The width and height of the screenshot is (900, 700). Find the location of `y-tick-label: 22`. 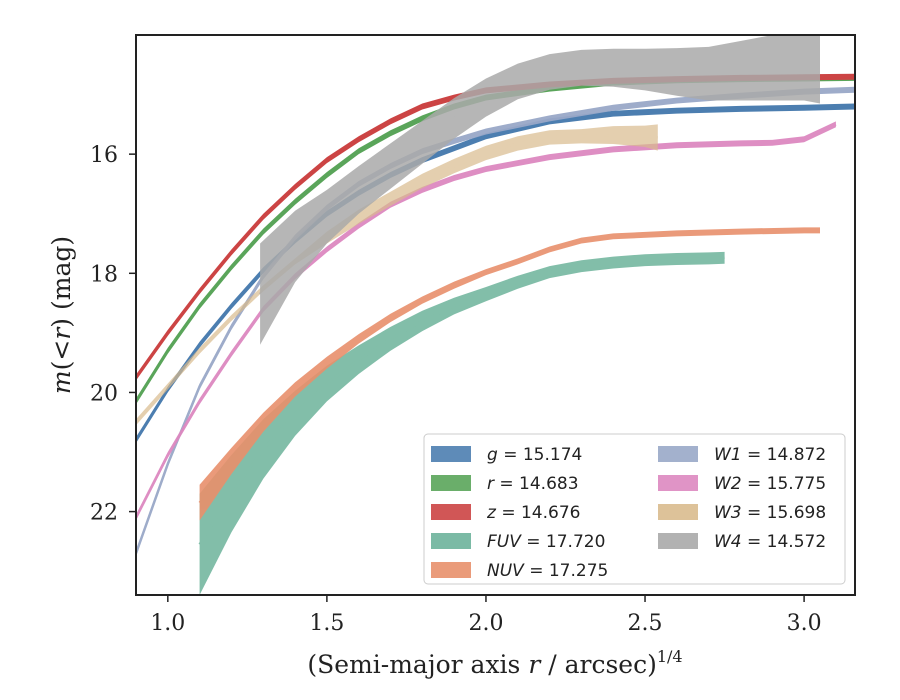

y-tick-label: 22 is located at coordinates (104, 513).